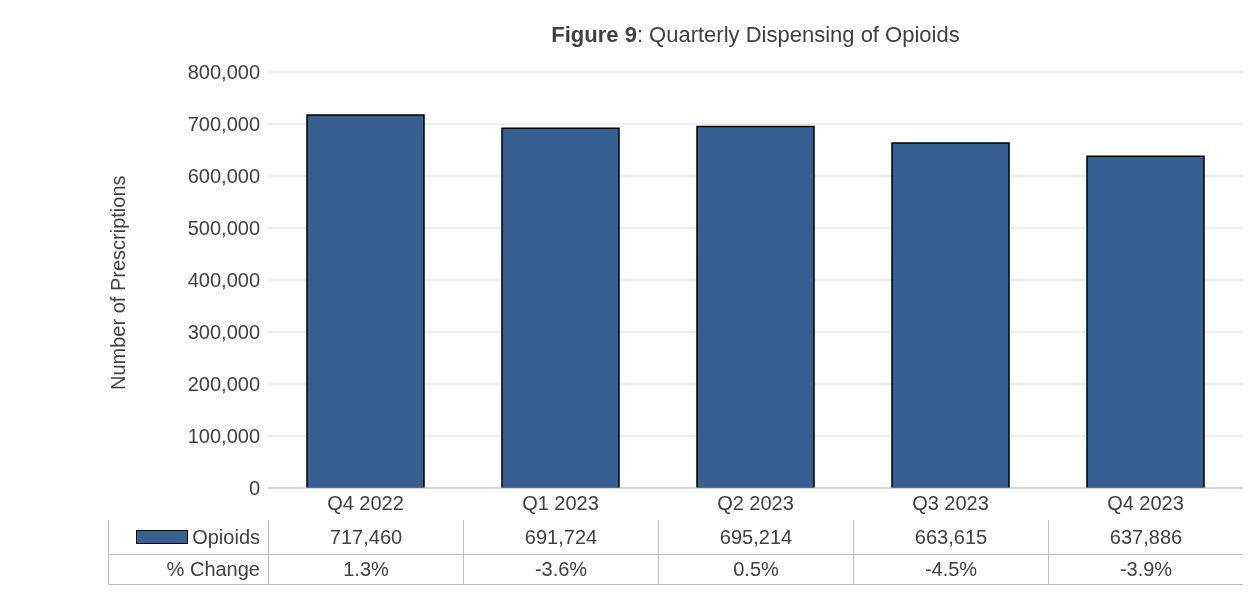  Describe the element at coordinates (950, 537) in the screenshot. I see `data-label: 663,615` at that location.